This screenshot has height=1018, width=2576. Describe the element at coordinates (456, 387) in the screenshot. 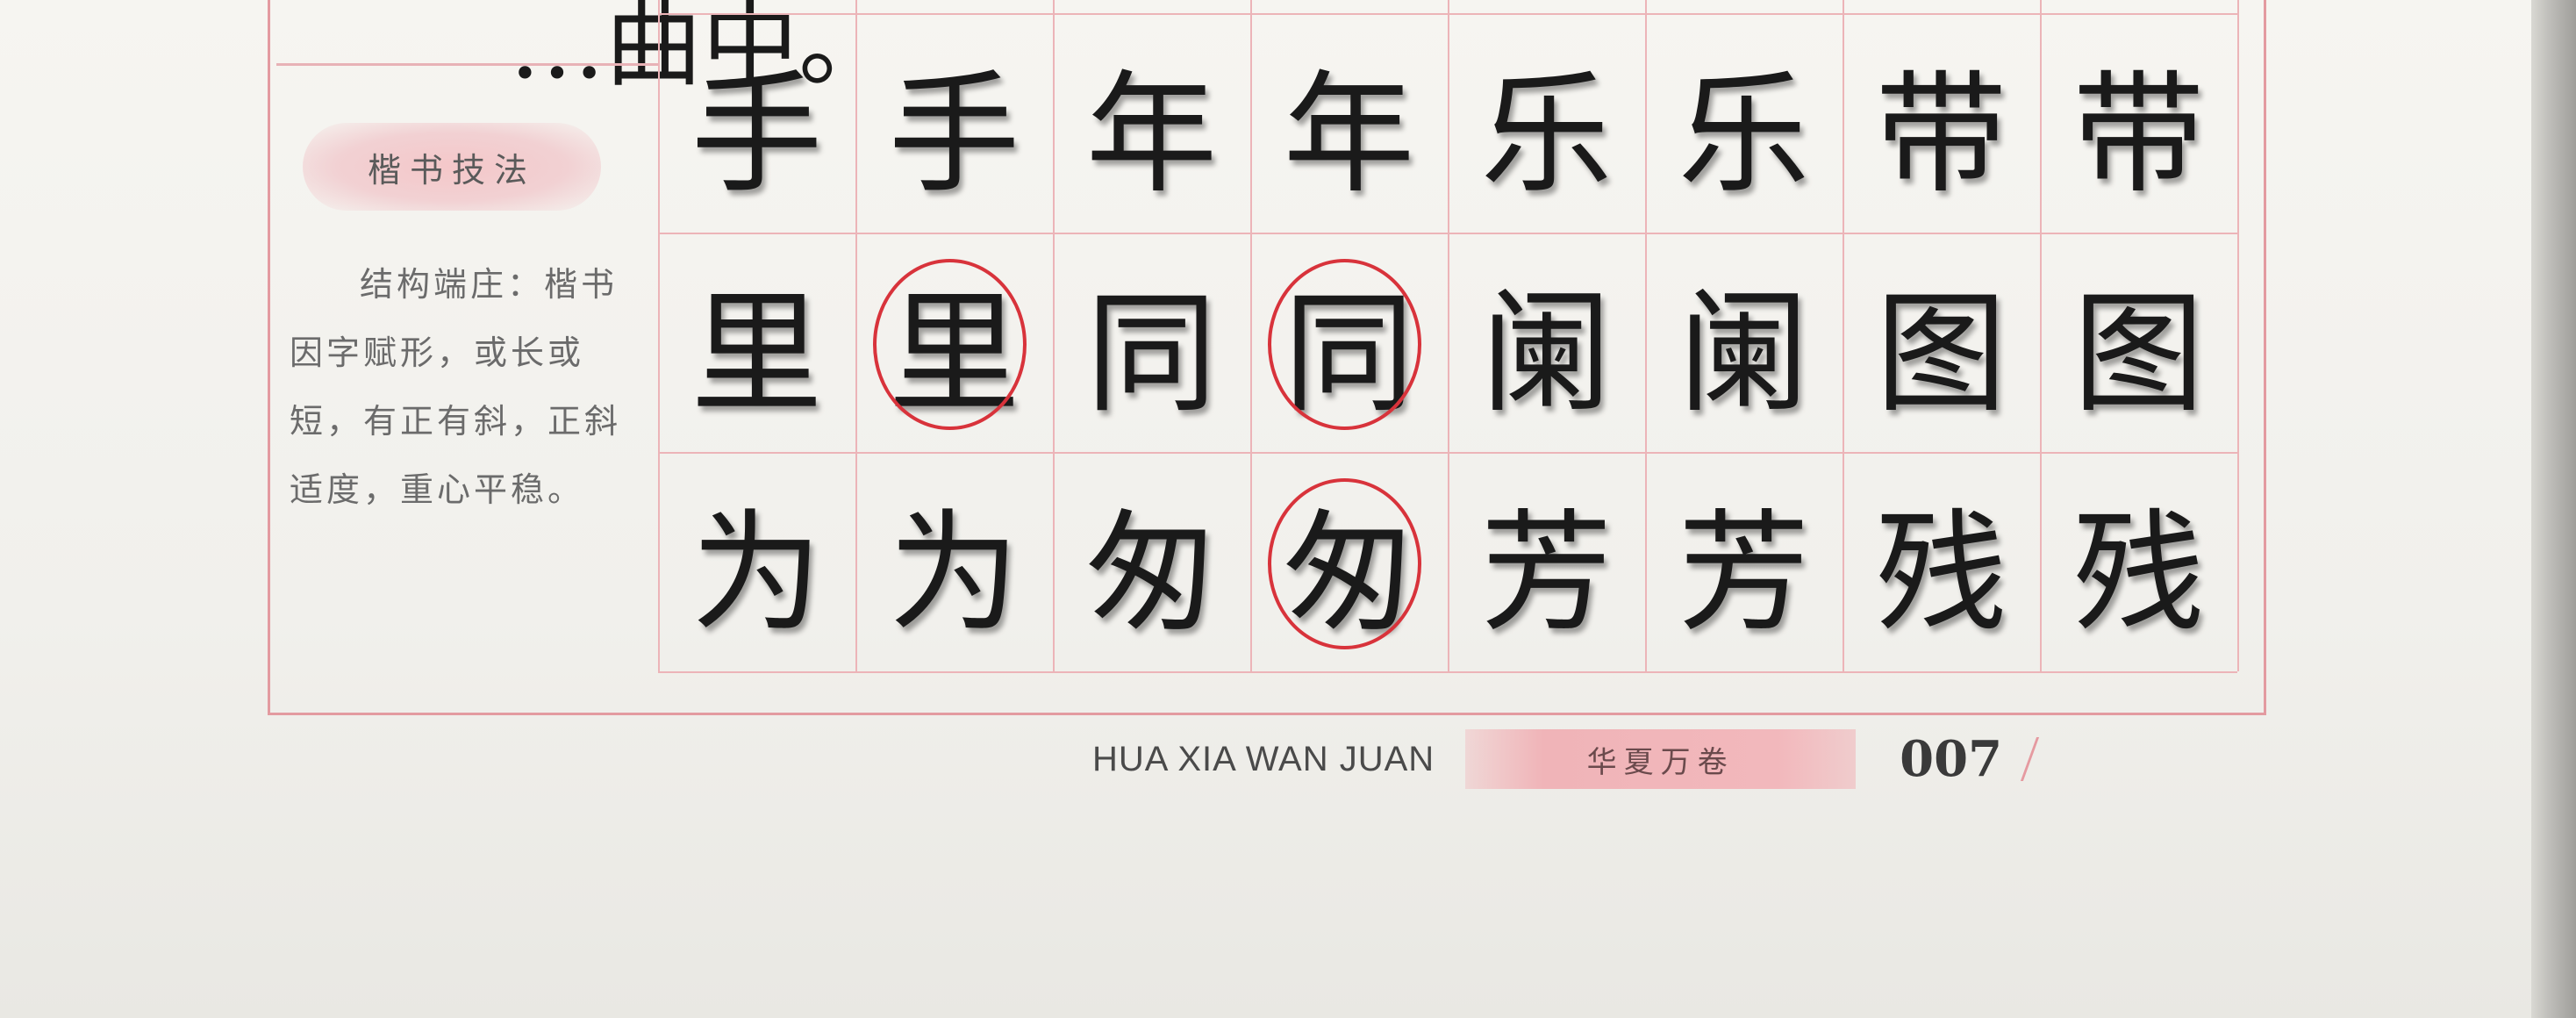

I see `technique-description: 结构端庄：楷书因字赋形，或长或短，有正有斜，正斜适度，重心平稳。` at that location.